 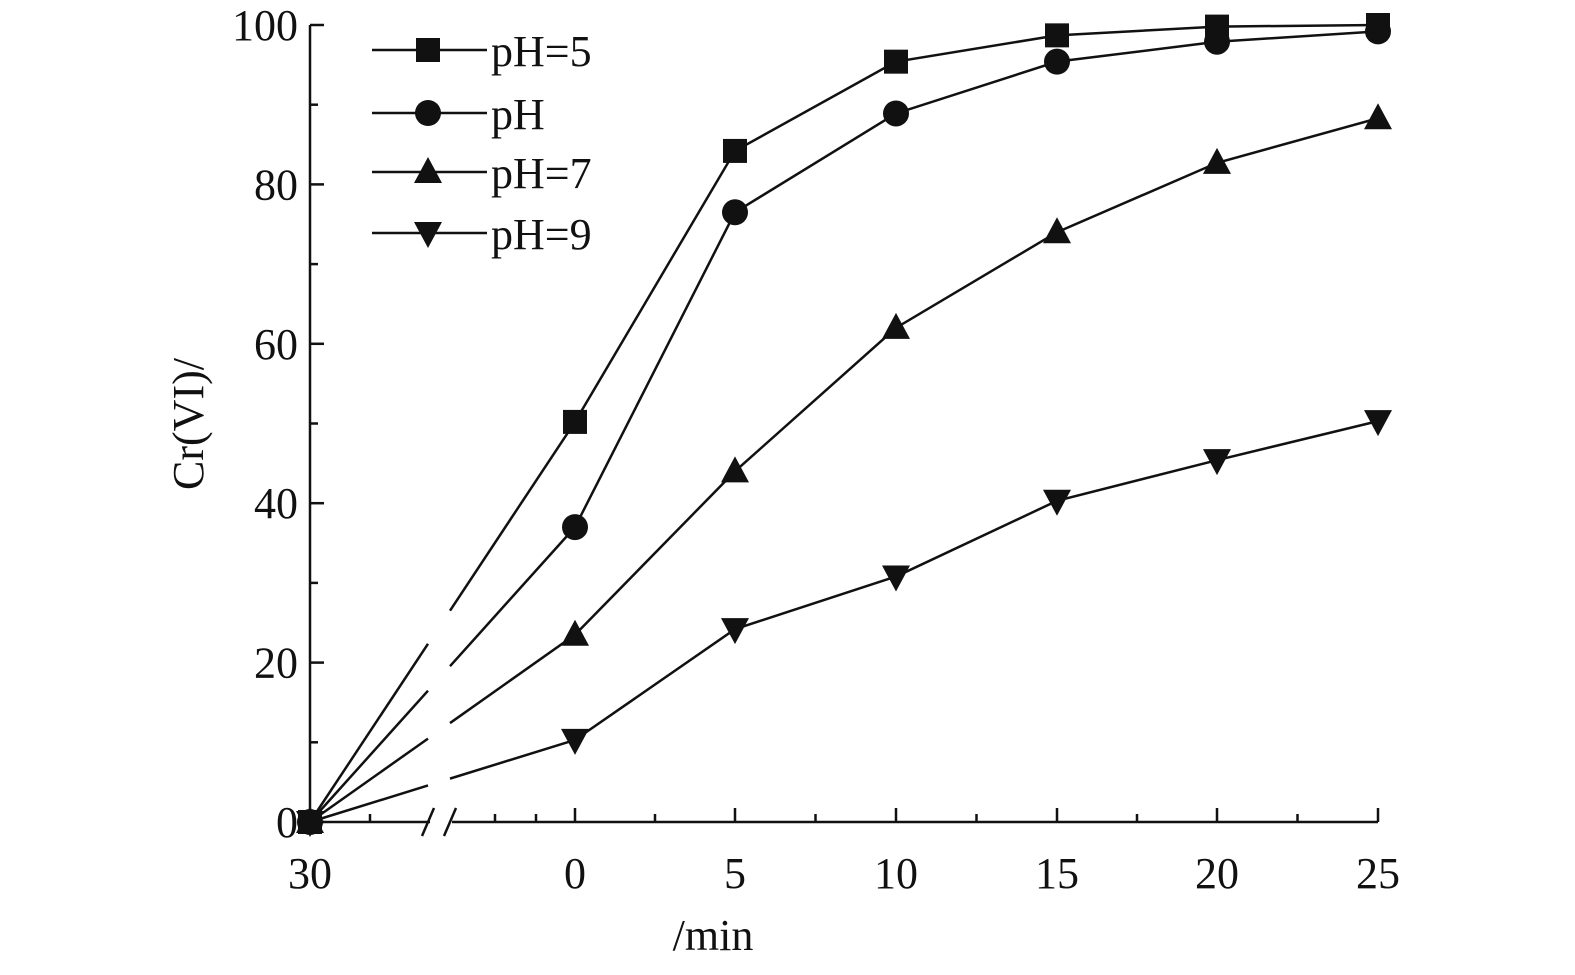 What do you see at coordinates (518, 114) in the screenshot?
I see `legend-label: pH` at bounding box center [518, 114].